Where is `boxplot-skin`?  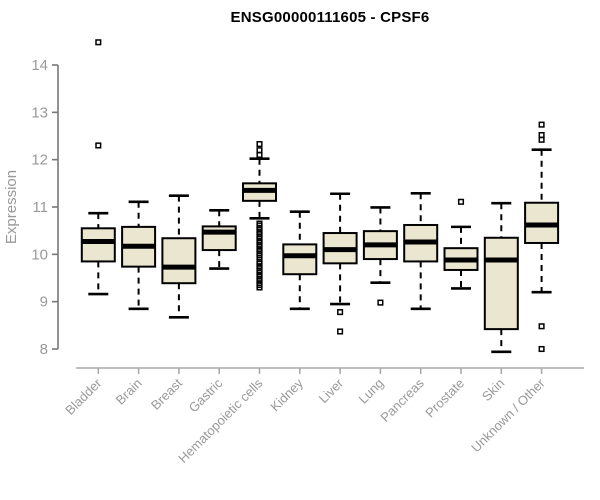
boxplot-skin is located at coordinates (501, 277).